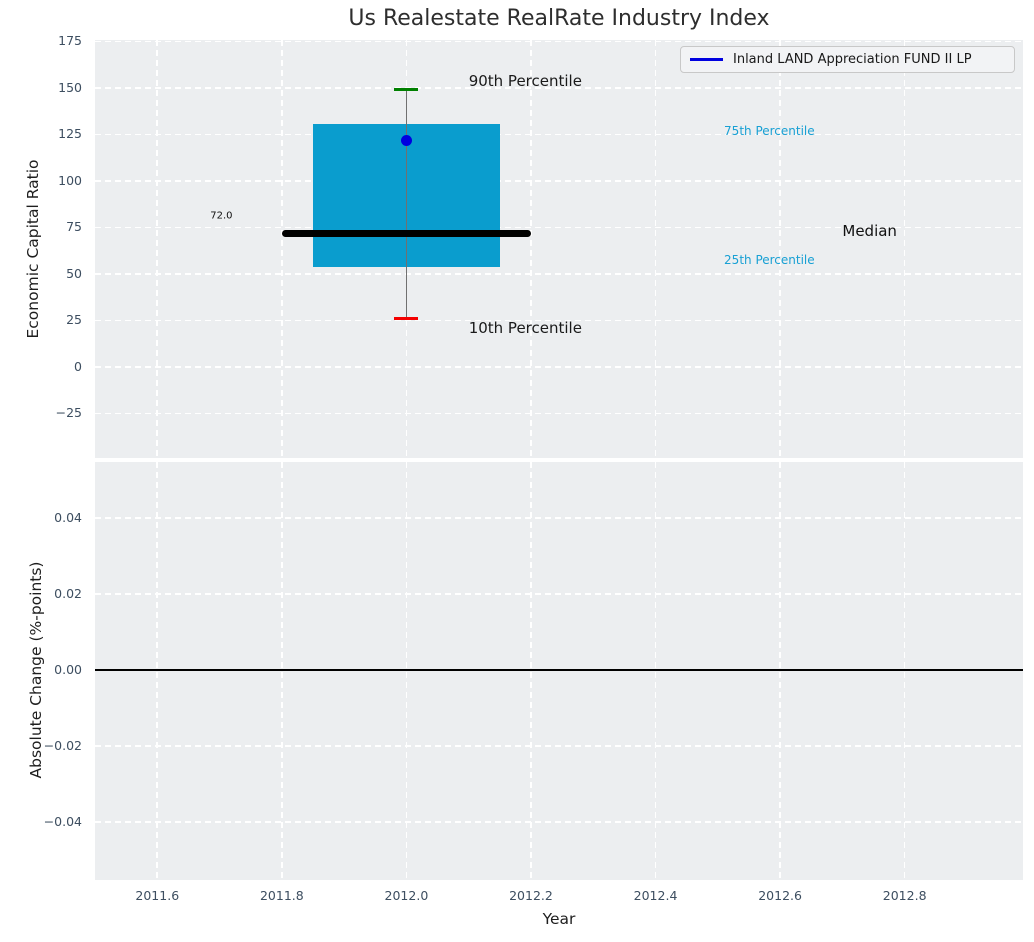  I want to click on median-line, so click(406, 233).